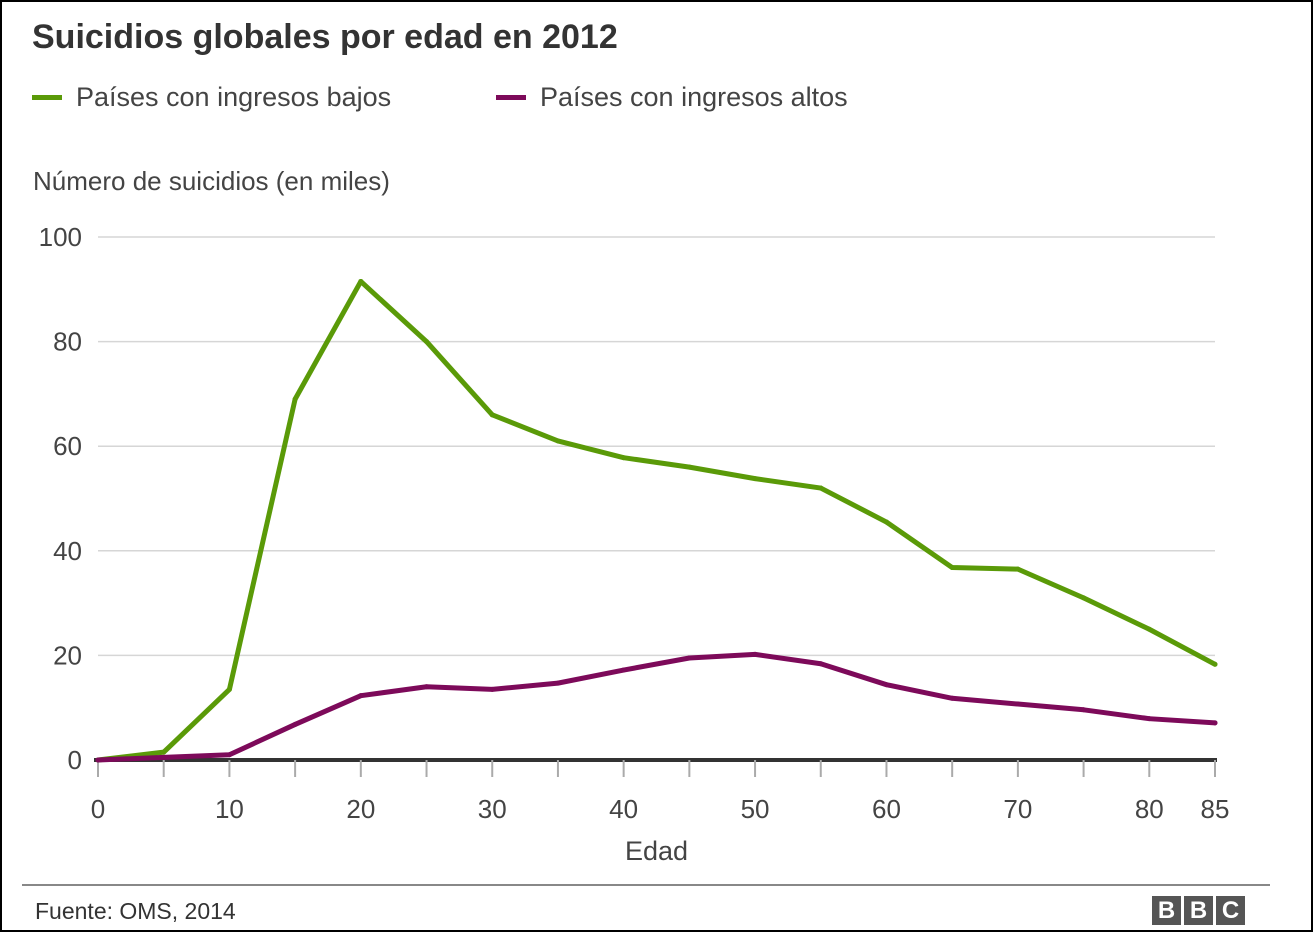  Describe the element at coordinates (234, 96) in the screenshot. I see `legend-label-low-income: Países con ingresos bajos` at that location.